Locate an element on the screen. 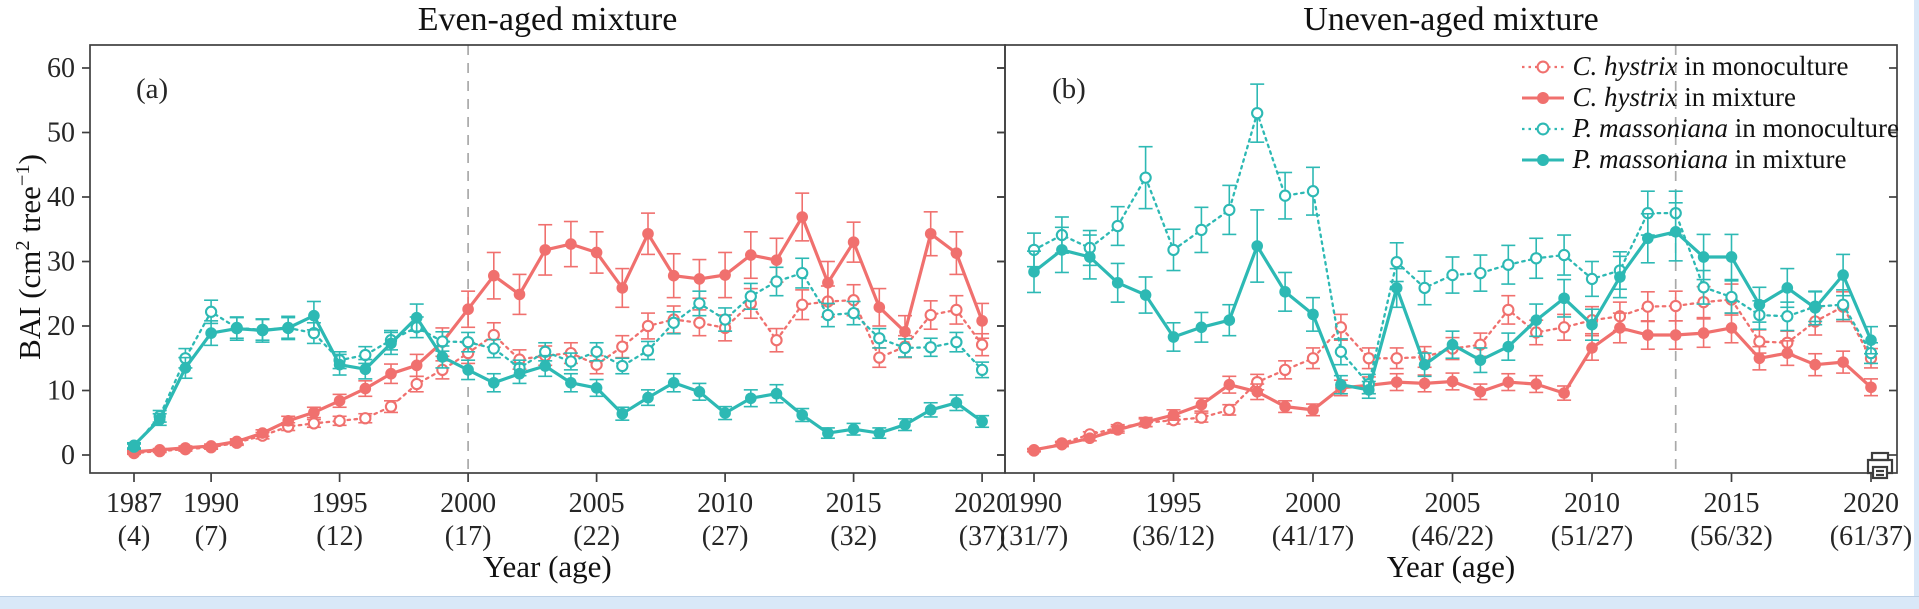  legend-item: P. massoniana in monoculture is located at coordinates (1709, 128).